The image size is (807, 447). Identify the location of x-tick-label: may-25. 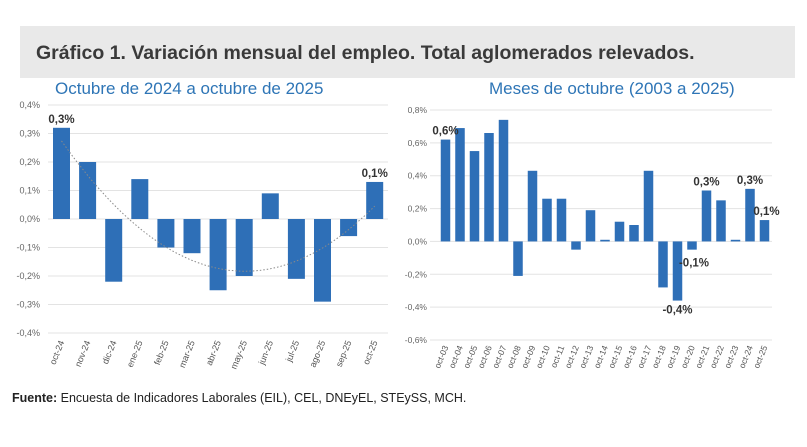
(239, 355).